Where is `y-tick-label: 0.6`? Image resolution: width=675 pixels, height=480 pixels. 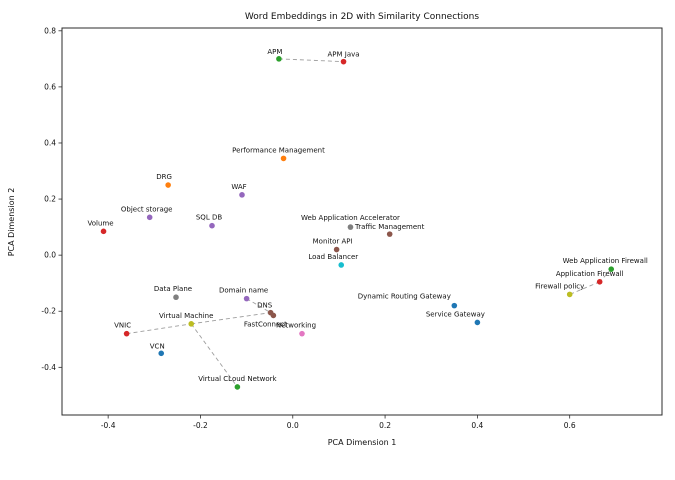 y-tick-label: 0.6 is located at coordinates (50, 86).